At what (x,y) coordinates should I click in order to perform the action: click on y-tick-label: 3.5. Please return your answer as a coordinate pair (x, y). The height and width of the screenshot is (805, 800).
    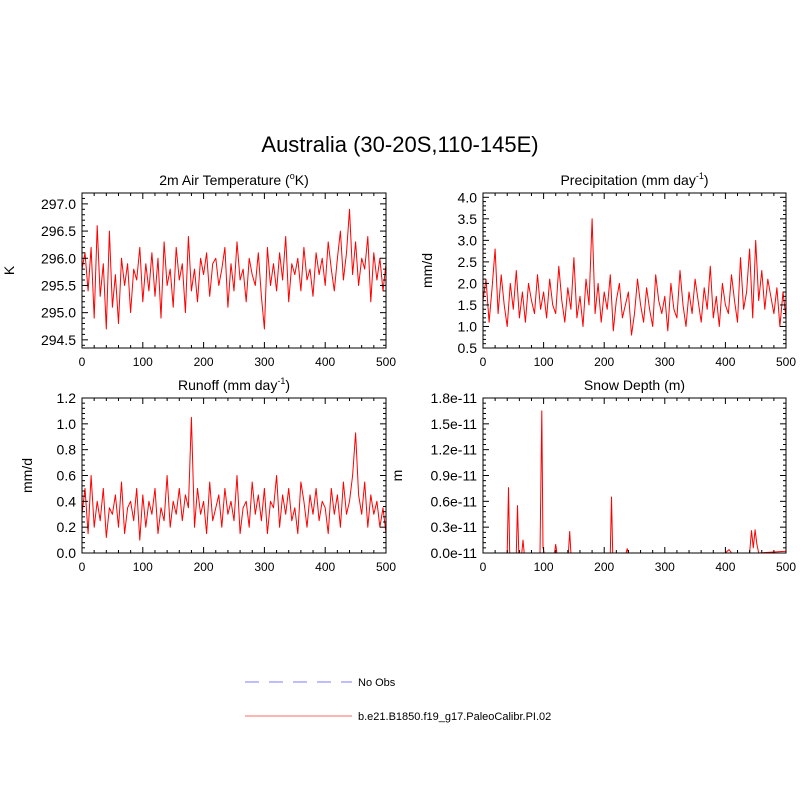
    Looking at the image, I should click on (468, 219).